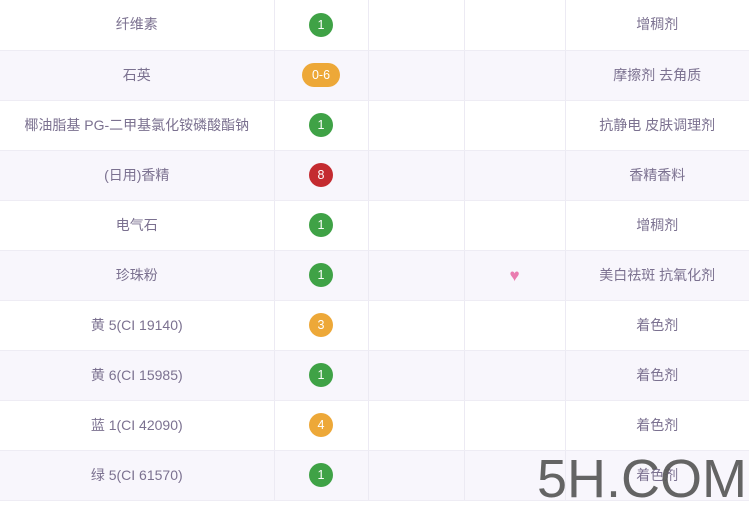 This screenshot has height=509, width=749. Describe the element at coordinates (137, 175) in the screenshot. I see `ingredient-name-cell: (日用)香精` at that location.